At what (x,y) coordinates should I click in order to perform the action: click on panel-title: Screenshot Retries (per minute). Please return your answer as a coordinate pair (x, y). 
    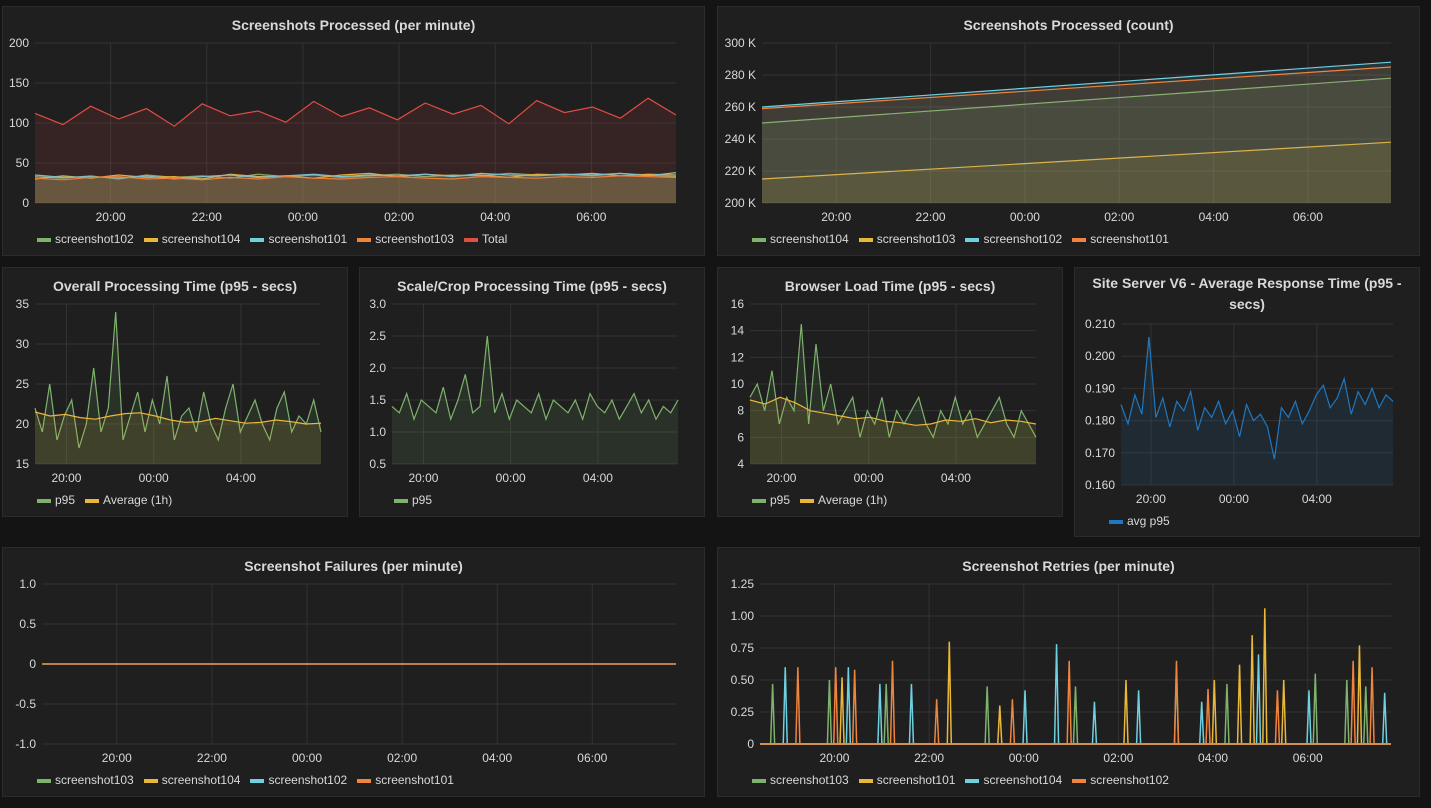
    Looking at the image, I should click on (1068, 566).